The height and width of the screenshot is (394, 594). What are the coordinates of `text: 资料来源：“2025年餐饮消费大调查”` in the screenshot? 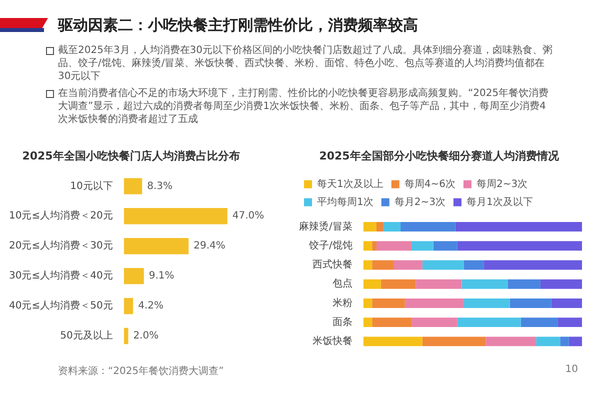 It's located at (141, 371).